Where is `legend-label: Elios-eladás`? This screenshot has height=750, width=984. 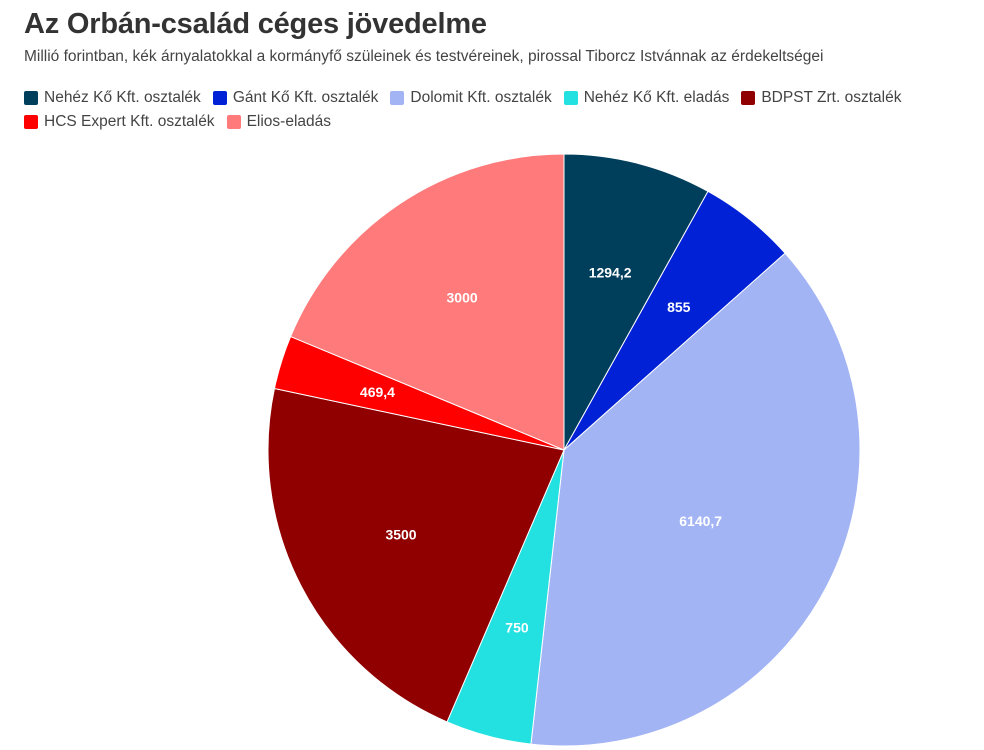
legend-label: Elios-eladás is located at coordinates (288, 121).